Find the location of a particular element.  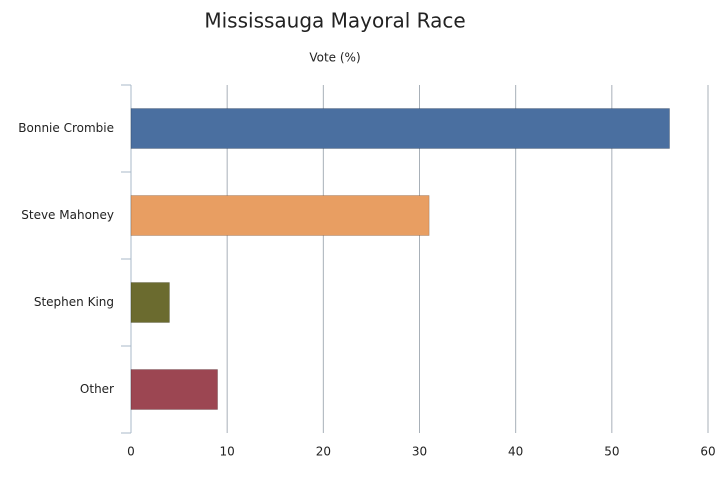

x-tick-label: 60 is located at coordinates (707, 452).